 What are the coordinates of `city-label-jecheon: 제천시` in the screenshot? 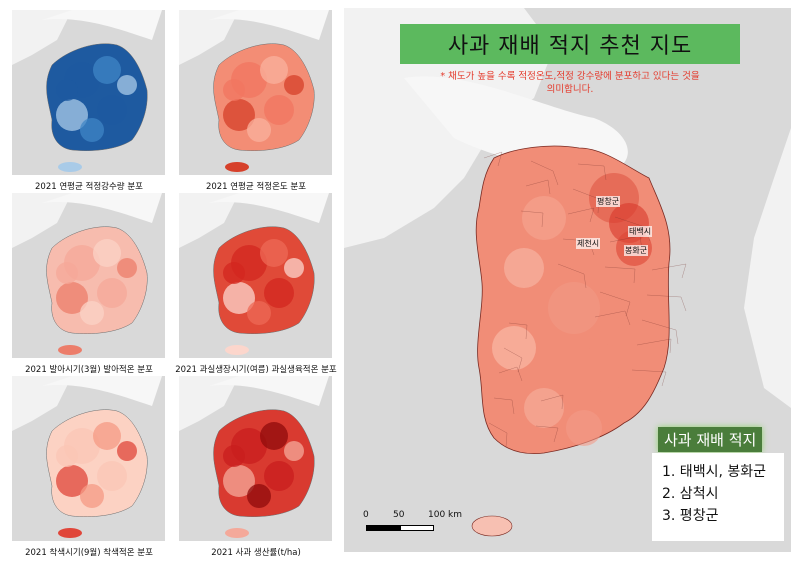 It's located at (588, 243).